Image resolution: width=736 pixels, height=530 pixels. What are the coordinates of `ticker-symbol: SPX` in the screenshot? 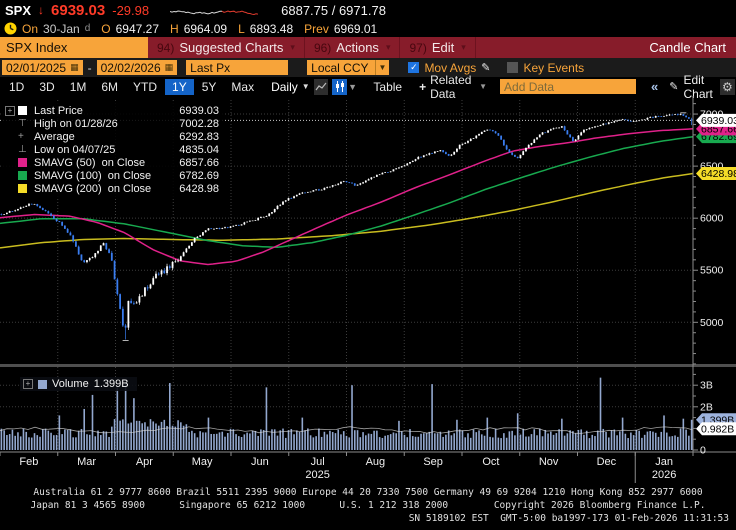 It's located at (18, 10).